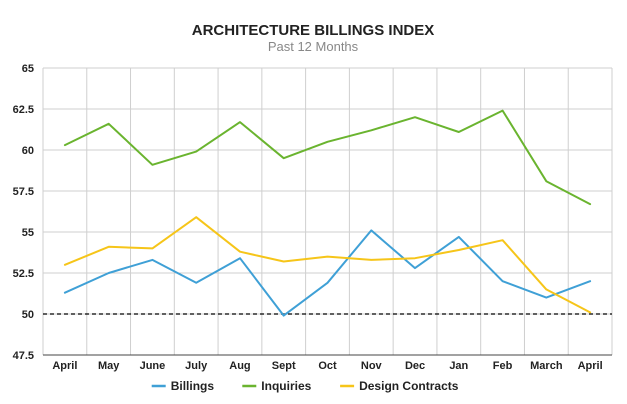  I want to click on y-tick-label: 62.5, so click(23, 110).